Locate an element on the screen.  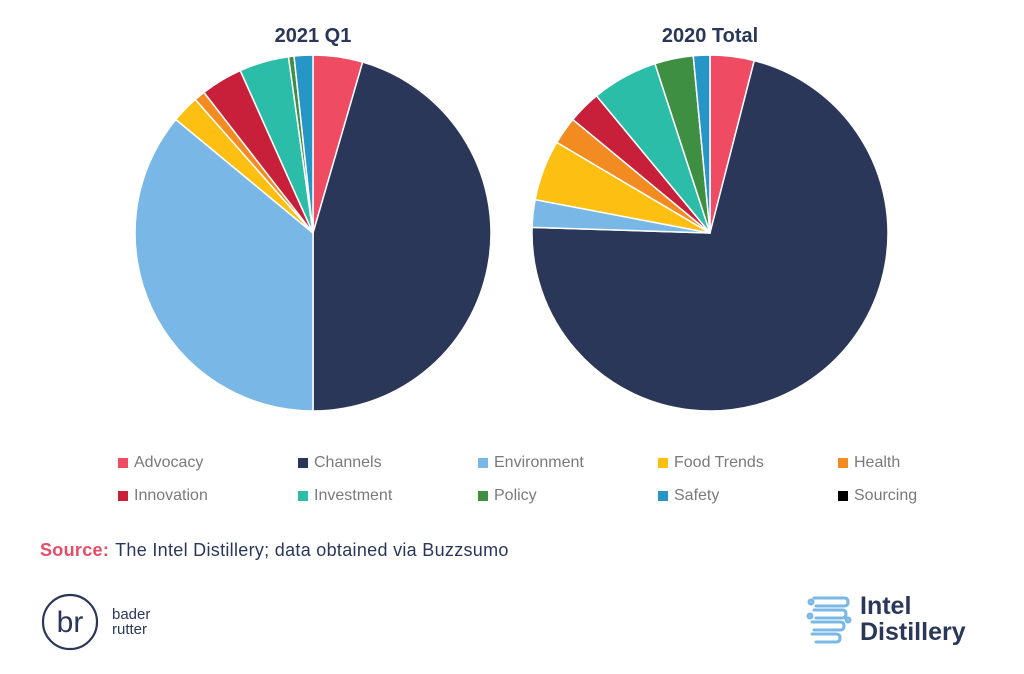
intel-distillery-logo: Intel Distillery is located at coordinates (886, 619).